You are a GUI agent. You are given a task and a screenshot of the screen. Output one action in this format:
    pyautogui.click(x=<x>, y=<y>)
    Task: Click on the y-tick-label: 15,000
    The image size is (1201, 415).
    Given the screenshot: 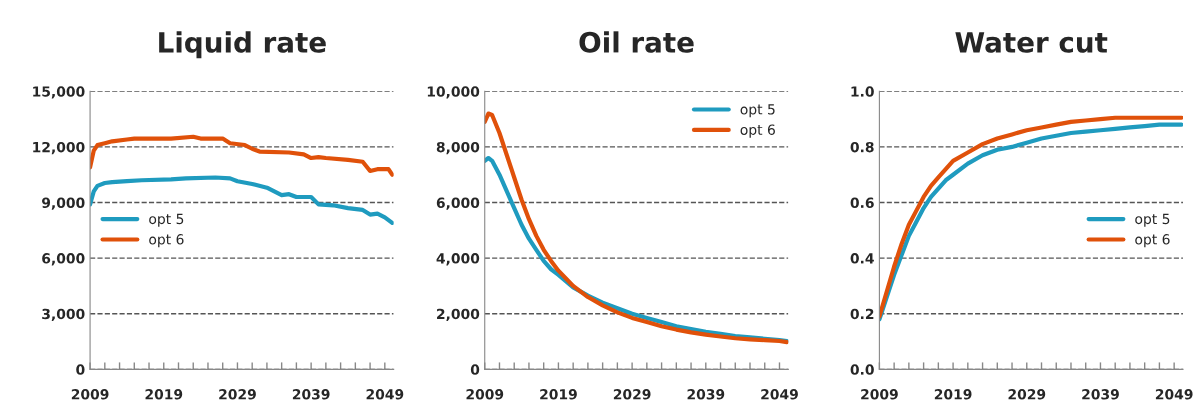 What is the action you would take?
    pyautogui.click(x=59, y=92)
    